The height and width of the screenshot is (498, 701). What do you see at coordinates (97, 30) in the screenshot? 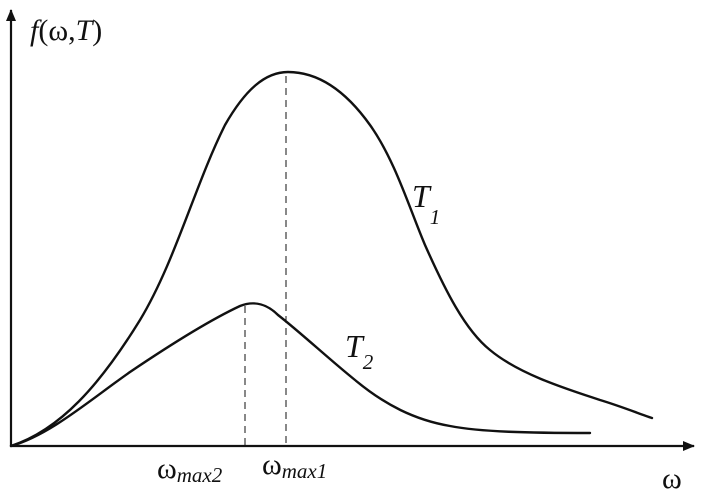
I see `y-axis-label-close: )` at bounding box center [97, 30].